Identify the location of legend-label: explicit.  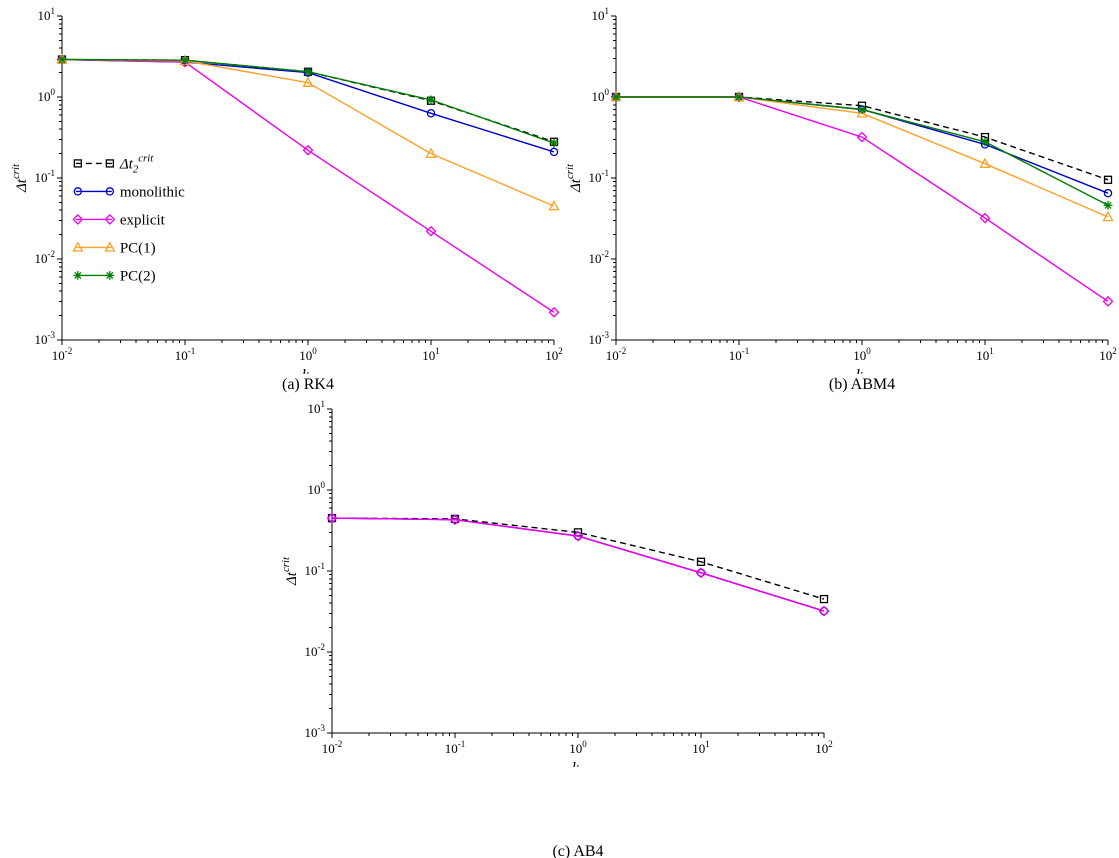
(143, 220).